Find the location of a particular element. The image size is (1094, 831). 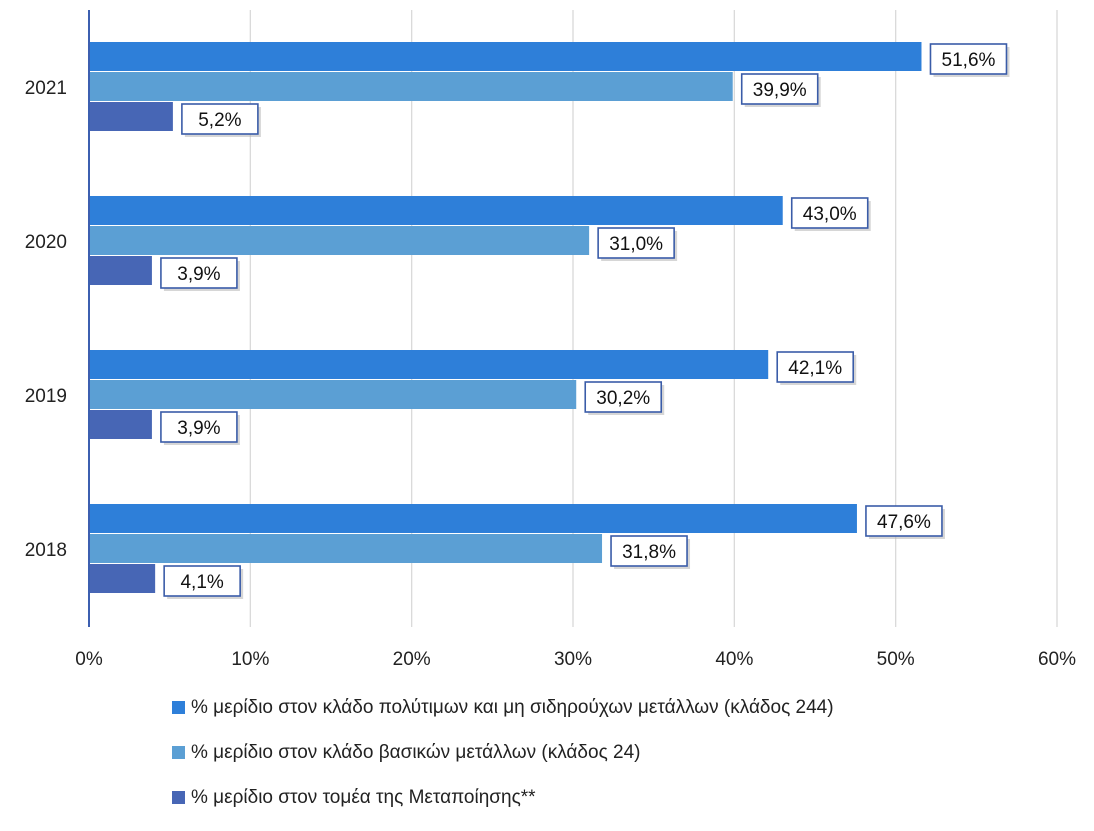

y-tick-labels: 2021 2020 2019 2018 is located at coordinates (46, 319).